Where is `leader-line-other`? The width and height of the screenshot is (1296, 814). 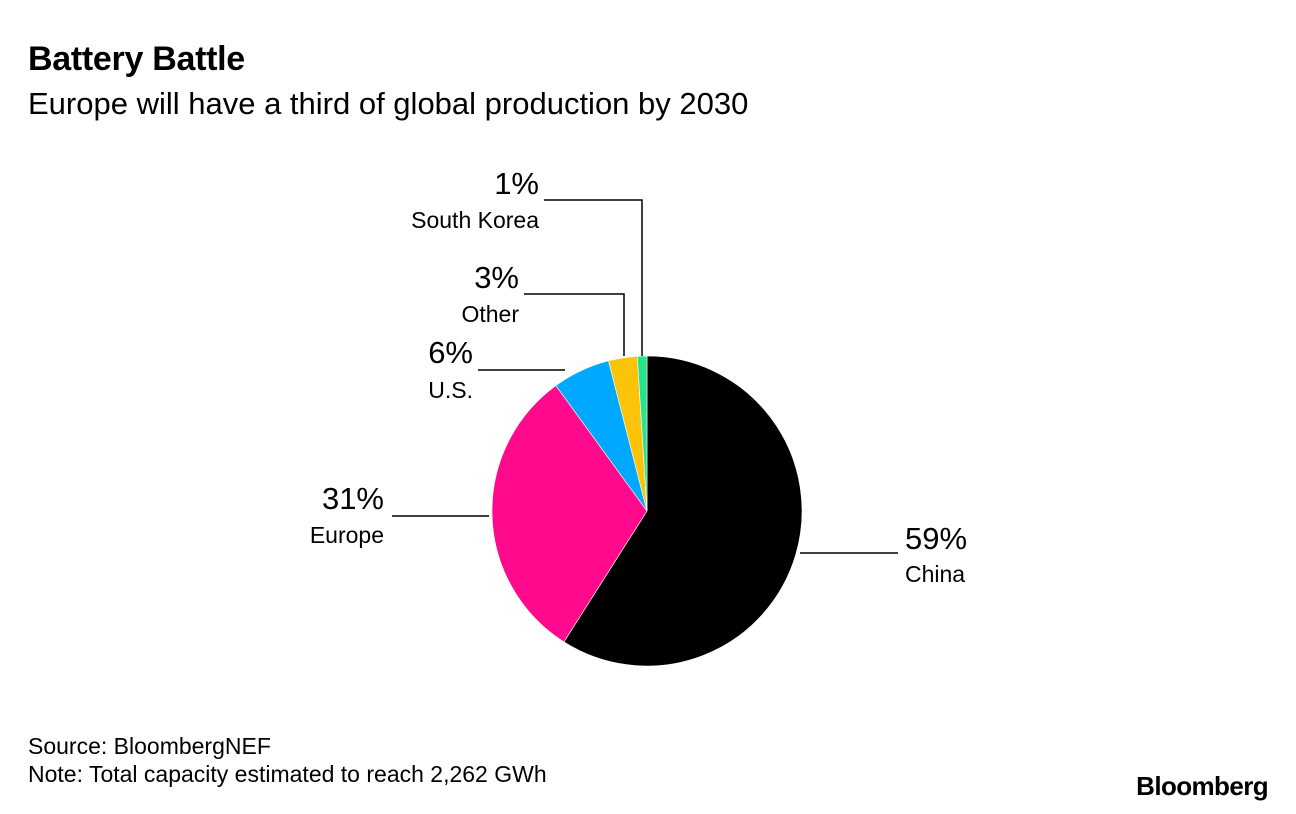
leader-line-other is located at coordinates (574, 324).